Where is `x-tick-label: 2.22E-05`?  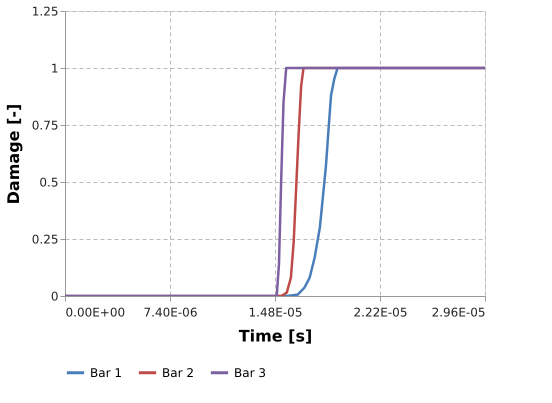 x-tick-label: 2.22E-05 is located at coordinates (381, 313).